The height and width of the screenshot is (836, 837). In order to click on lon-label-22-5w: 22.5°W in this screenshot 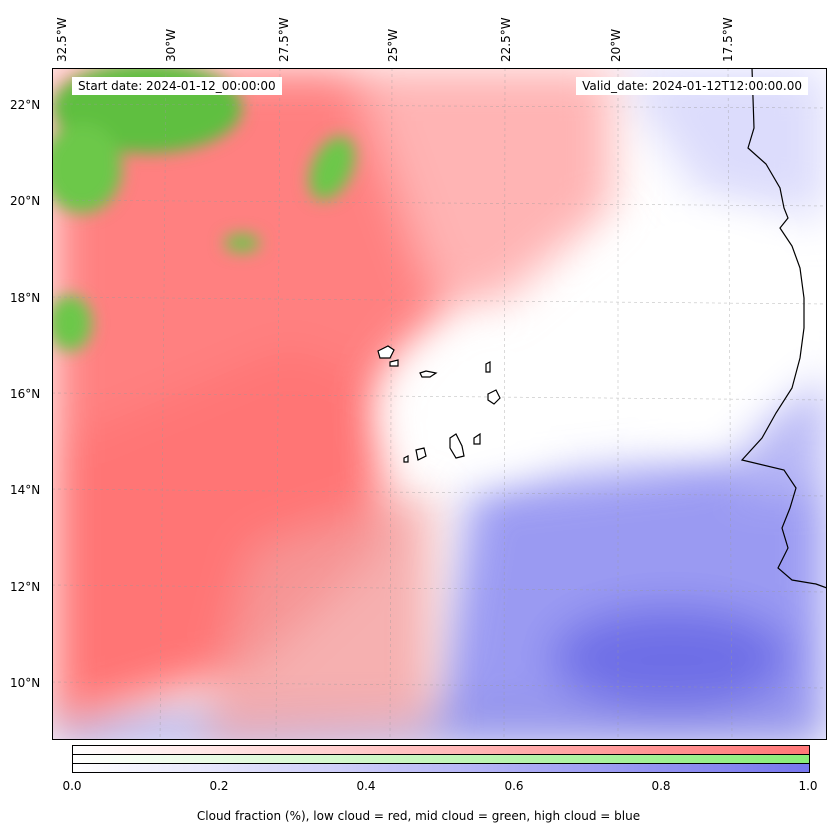, I will do `click(506, 39)`.